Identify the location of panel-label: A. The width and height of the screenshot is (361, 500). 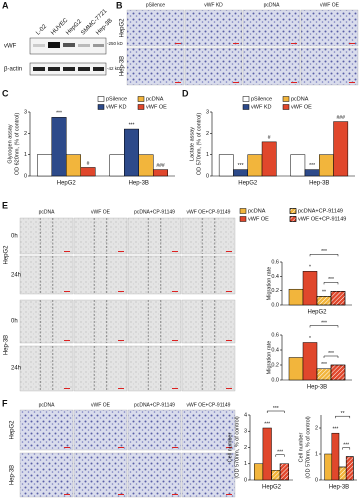
(5, 5).